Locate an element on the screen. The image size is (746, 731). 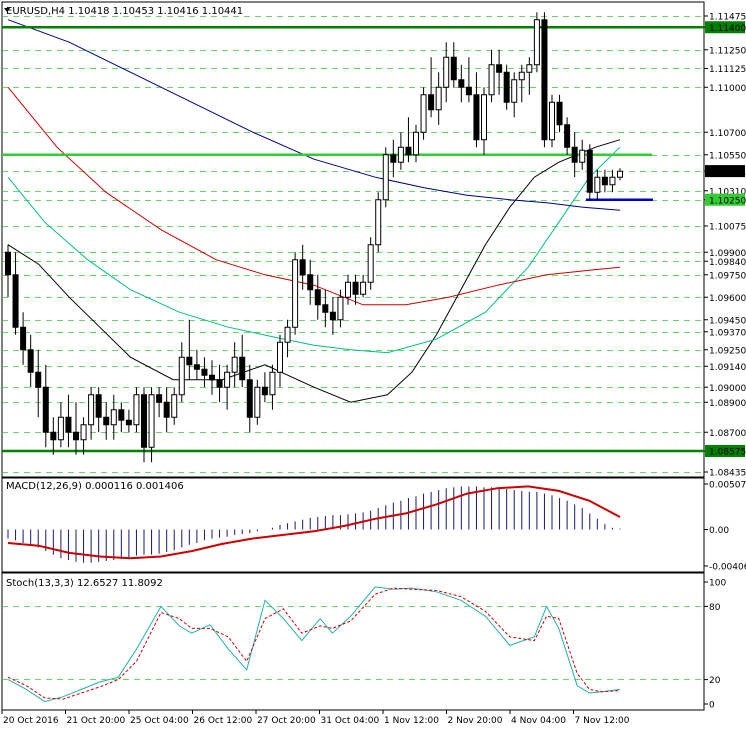
macd-title: MACD(12,26,9) 0.000116 0.001406 is located at coordinates (95, 486).